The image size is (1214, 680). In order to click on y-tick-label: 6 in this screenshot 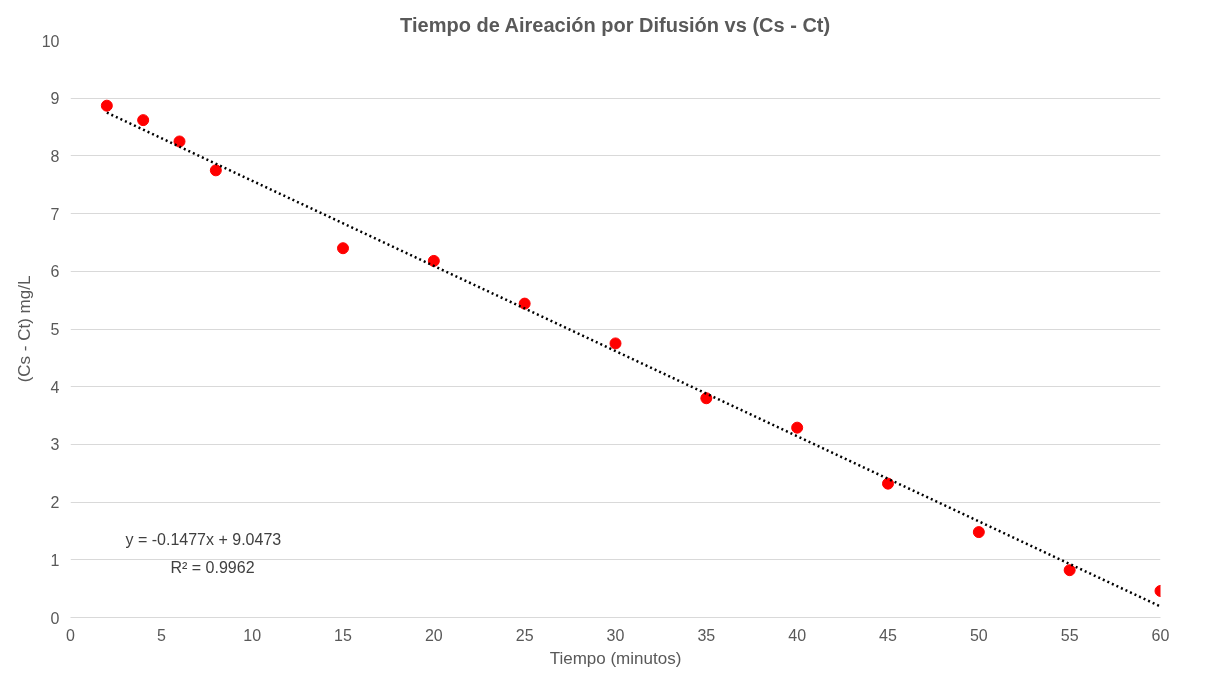, I will do `click(55, 272)`.